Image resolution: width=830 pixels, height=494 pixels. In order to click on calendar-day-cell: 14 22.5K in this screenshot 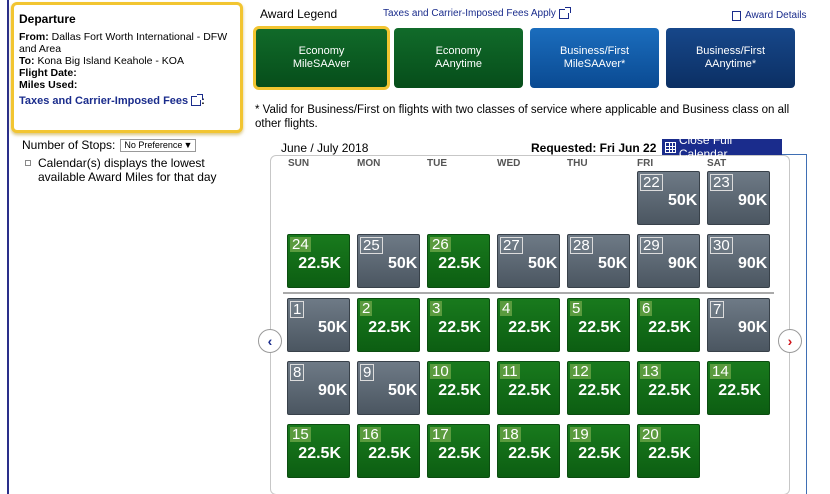, I will do `click(738, 388)`.